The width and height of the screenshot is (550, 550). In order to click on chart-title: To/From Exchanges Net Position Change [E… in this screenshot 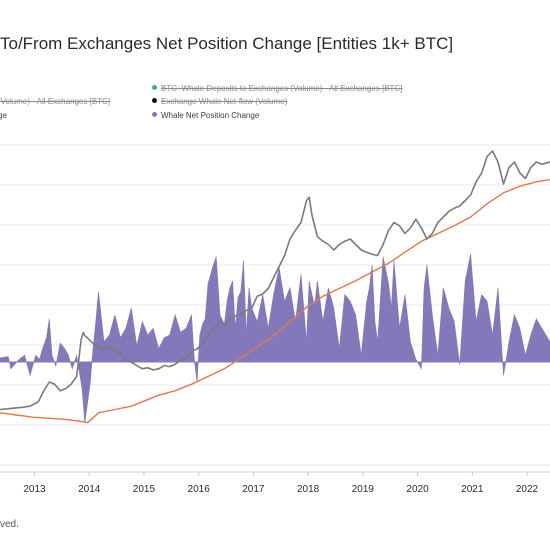, I will do `click(227, 43)`.